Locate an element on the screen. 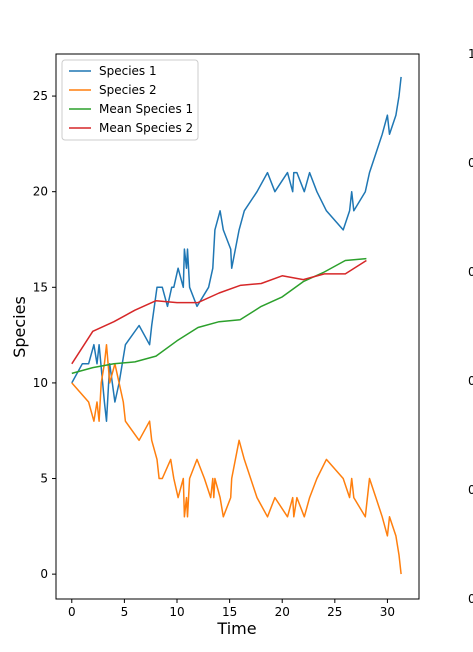 This screenshot has width=473, height=652. x-tick-label: 5 is located at coordinates (125, 612).